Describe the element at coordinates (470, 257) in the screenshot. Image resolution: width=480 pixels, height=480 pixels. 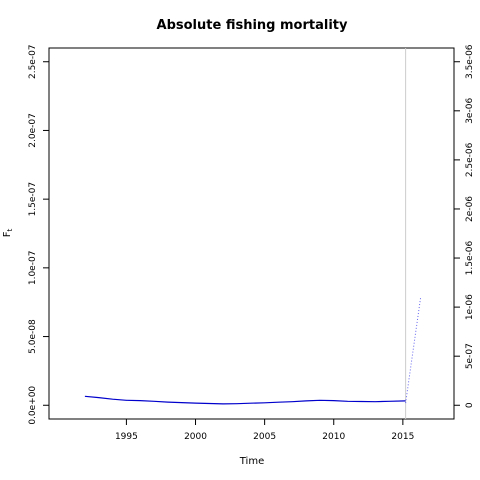
I see `y-right-tick-label: 1.5e-06` at that location.